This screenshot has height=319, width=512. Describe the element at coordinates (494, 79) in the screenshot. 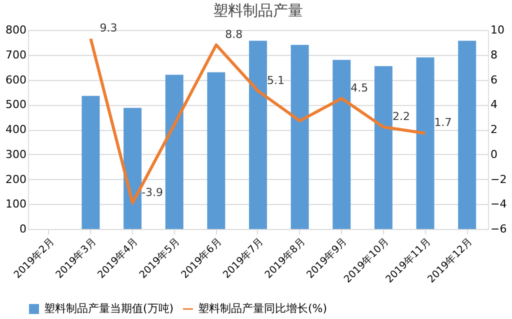

I see `y2-tick-label: 6` at that location.